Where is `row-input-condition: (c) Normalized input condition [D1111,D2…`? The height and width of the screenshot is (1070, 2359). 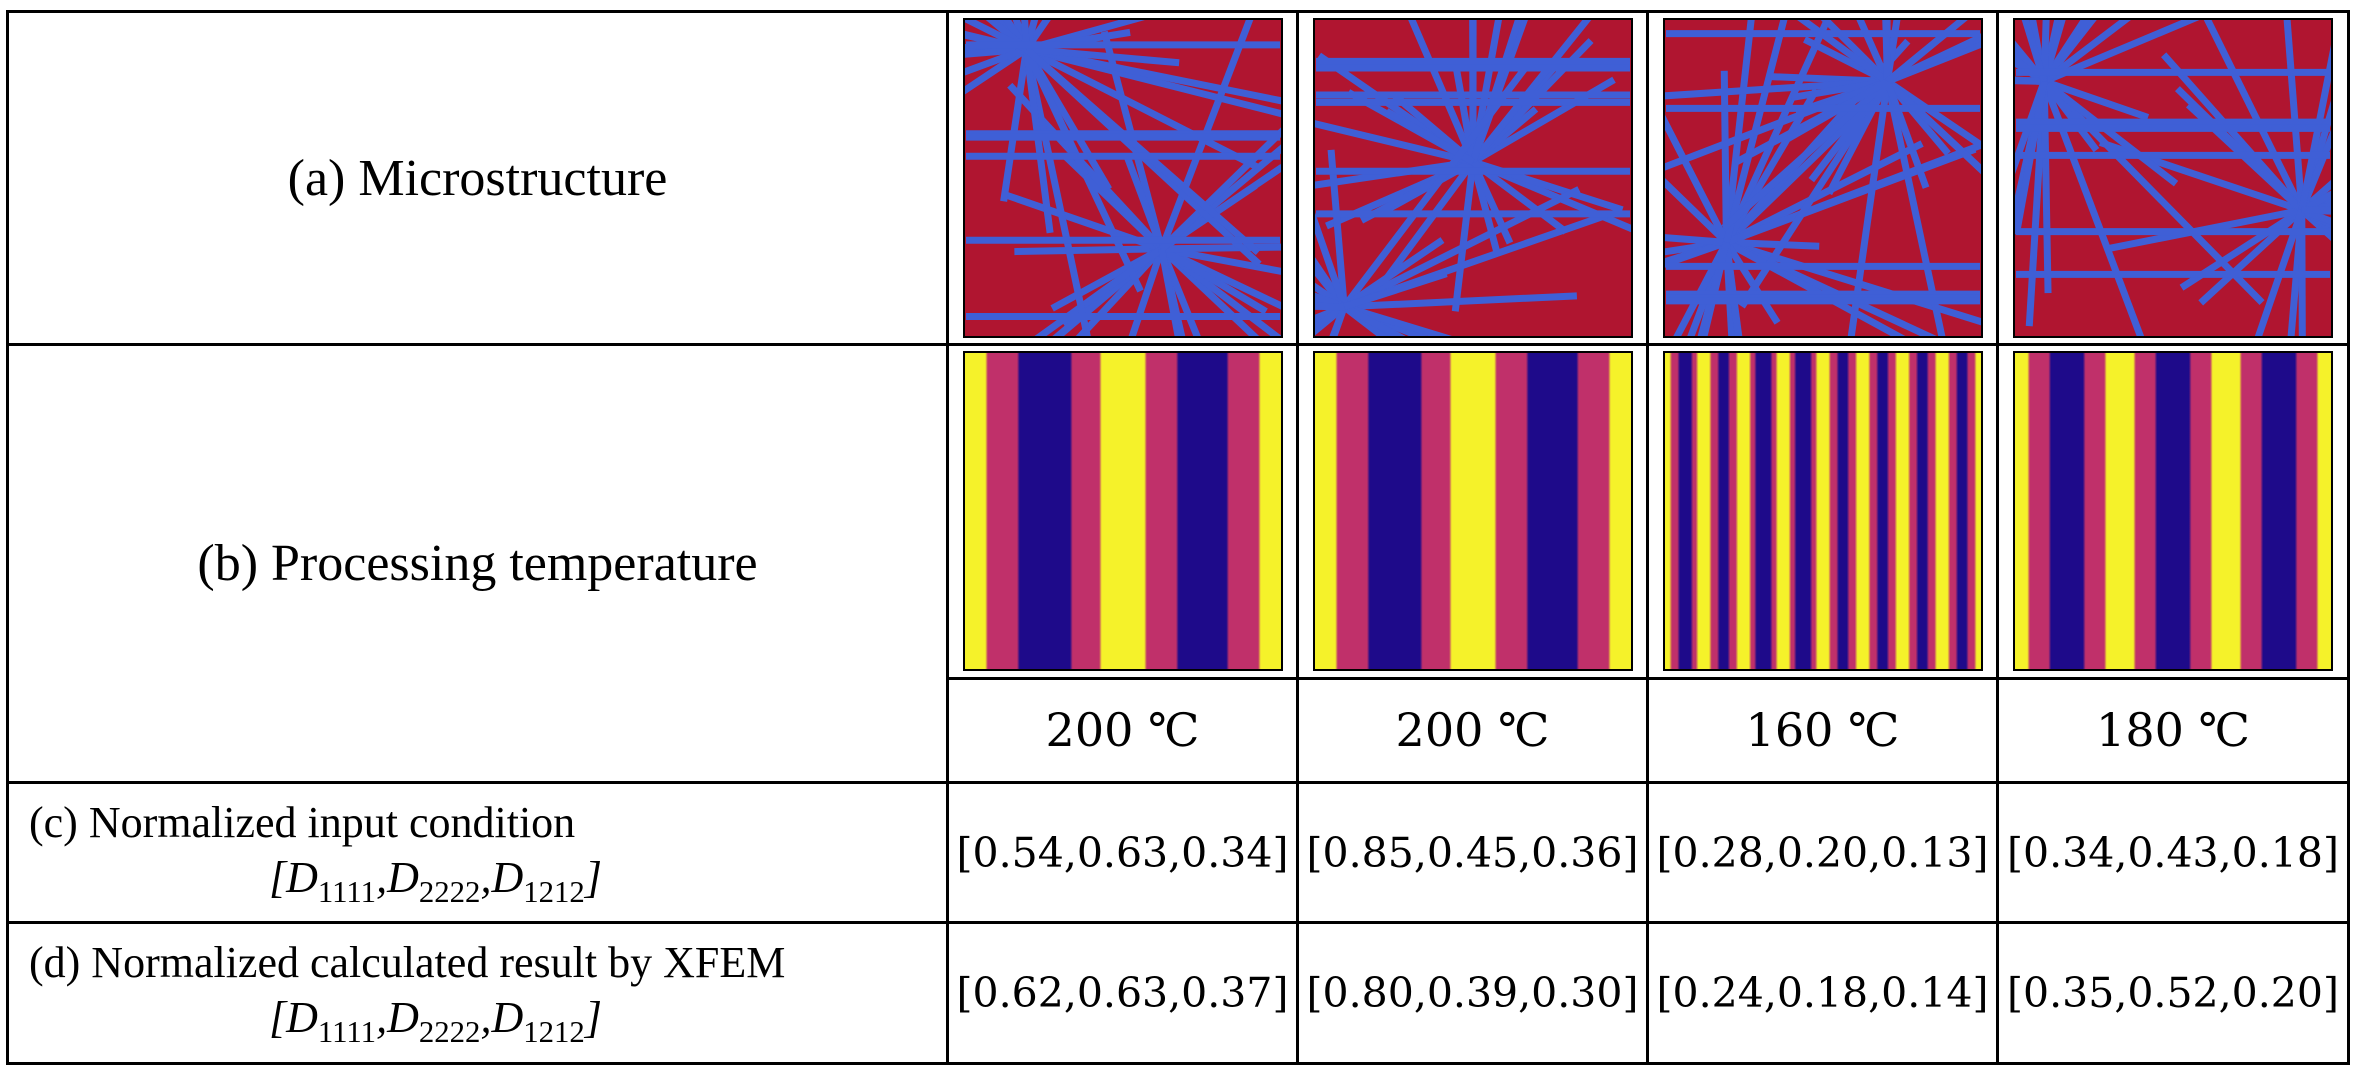 row-input-condition: (c) Normalized input condition [D1111,D2… is located at coordinates (1178, 852).